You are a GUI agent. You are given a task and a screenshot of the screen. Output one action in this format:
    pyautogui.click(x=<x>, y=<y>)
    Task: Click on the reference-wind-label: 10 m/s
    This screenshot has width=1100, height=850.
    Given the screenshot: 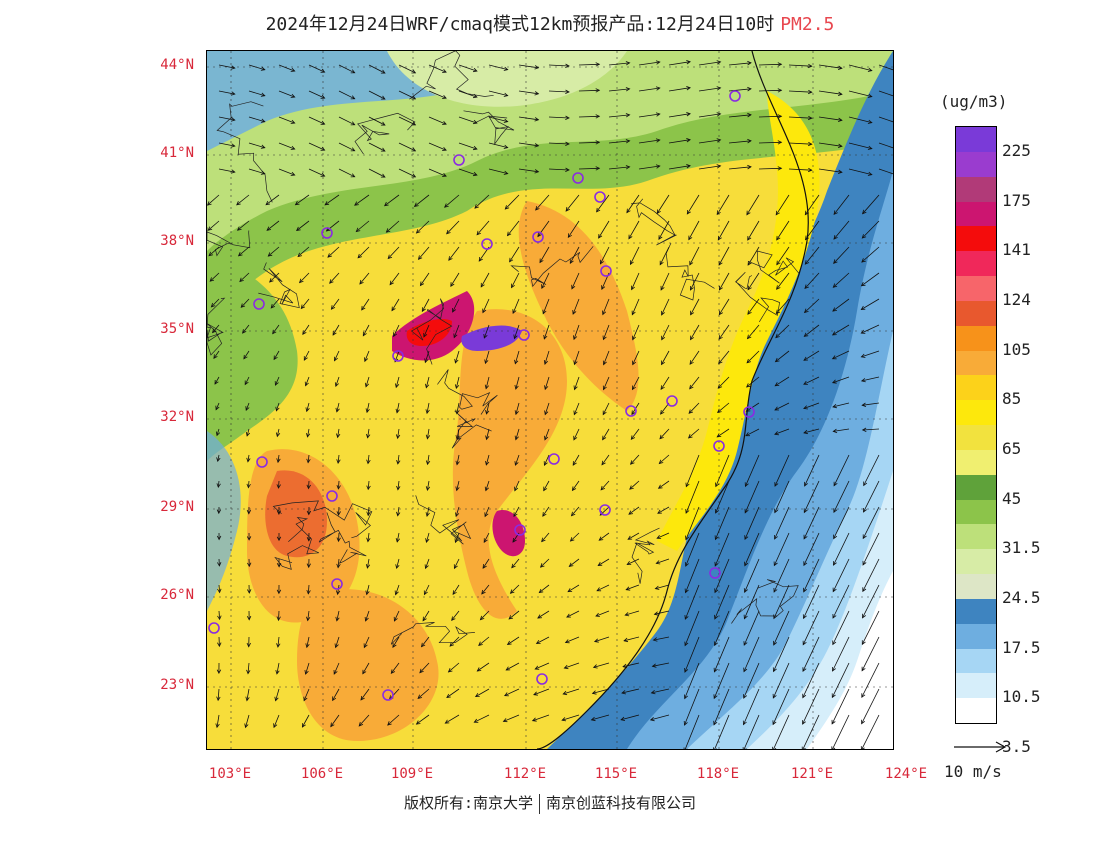 What is the action you would take?
    pyautogui.click(x=973, y=771)
    